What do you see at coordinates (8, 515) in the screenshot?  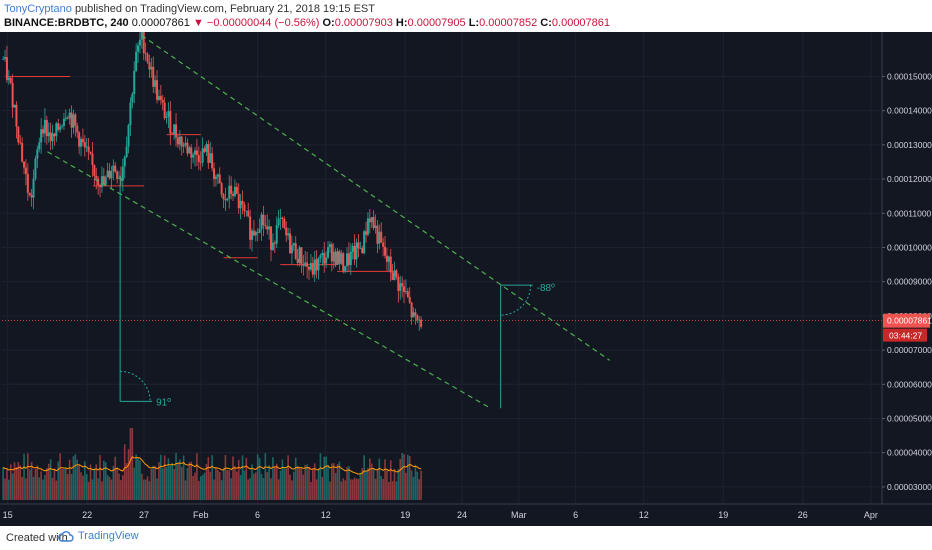 I see `x-tick-label: 15` at bounding box center [8, 515].